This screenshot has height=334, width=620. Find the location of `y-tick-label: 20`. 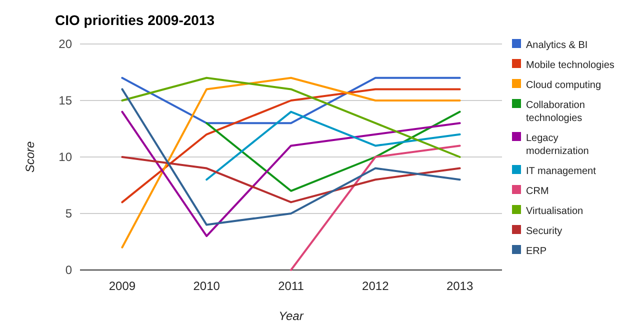

y-tick-label: 20 is located at coordinates (65, 44).